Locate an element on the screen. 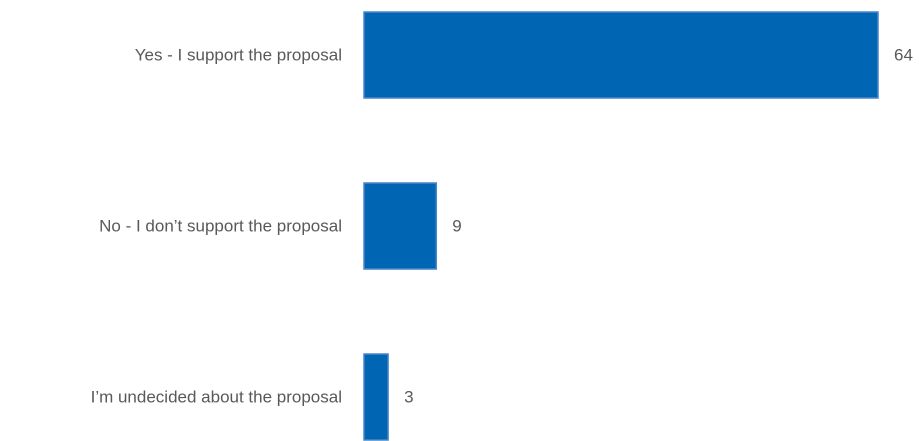  category-label-0: Yes - I support the proposal is located at coordinates (238, 55).